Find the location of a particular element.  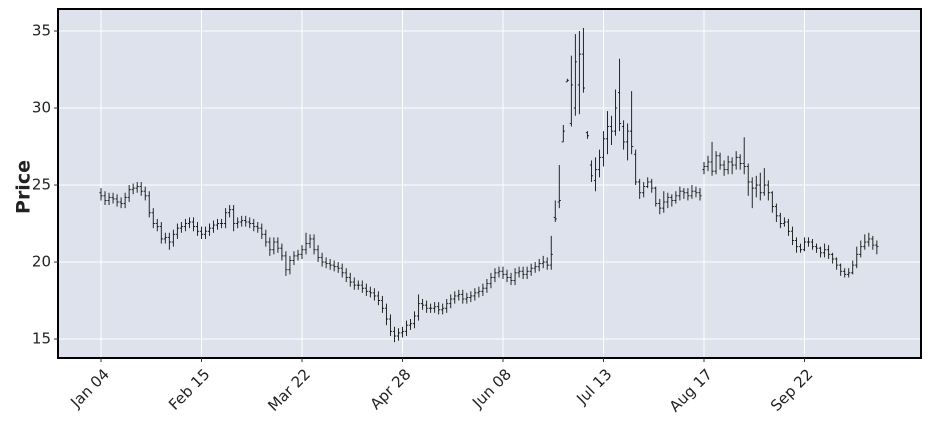

y-tick-label: 15 is located at coordinates (41, 339).